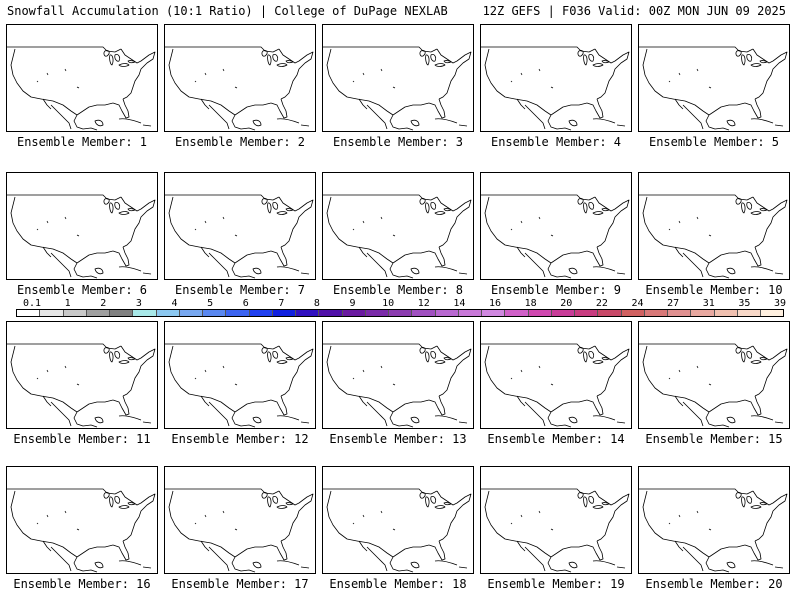  What do you see at coordinates (281, 303) in the screenshot?
I see `colorbar-tick-label: 7` at bounding box center [281, 303].